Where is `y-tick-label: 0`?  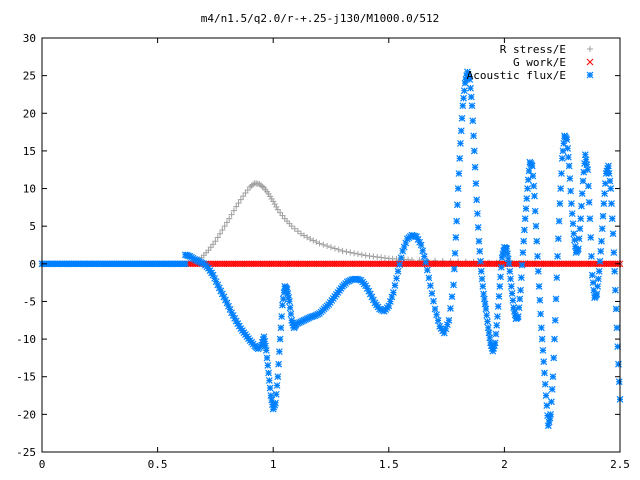 y-tick-label: 0 is located at coordinates (32, 264).